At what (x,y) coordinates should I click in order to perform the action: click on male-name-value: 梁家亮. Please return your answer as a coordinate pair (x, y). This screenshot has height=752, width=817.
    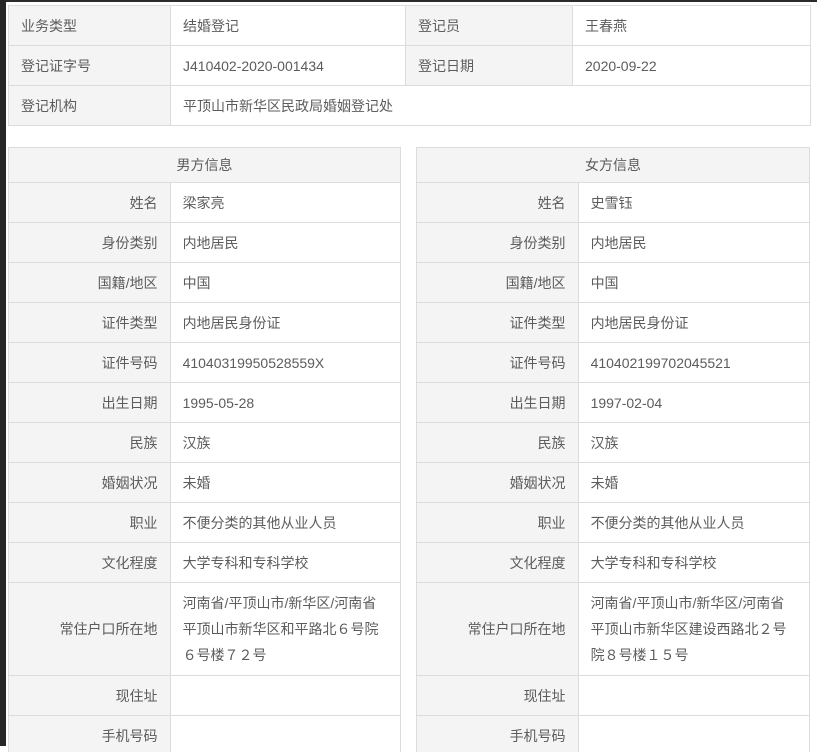
    Looking at the image, I should click on (285, 202).